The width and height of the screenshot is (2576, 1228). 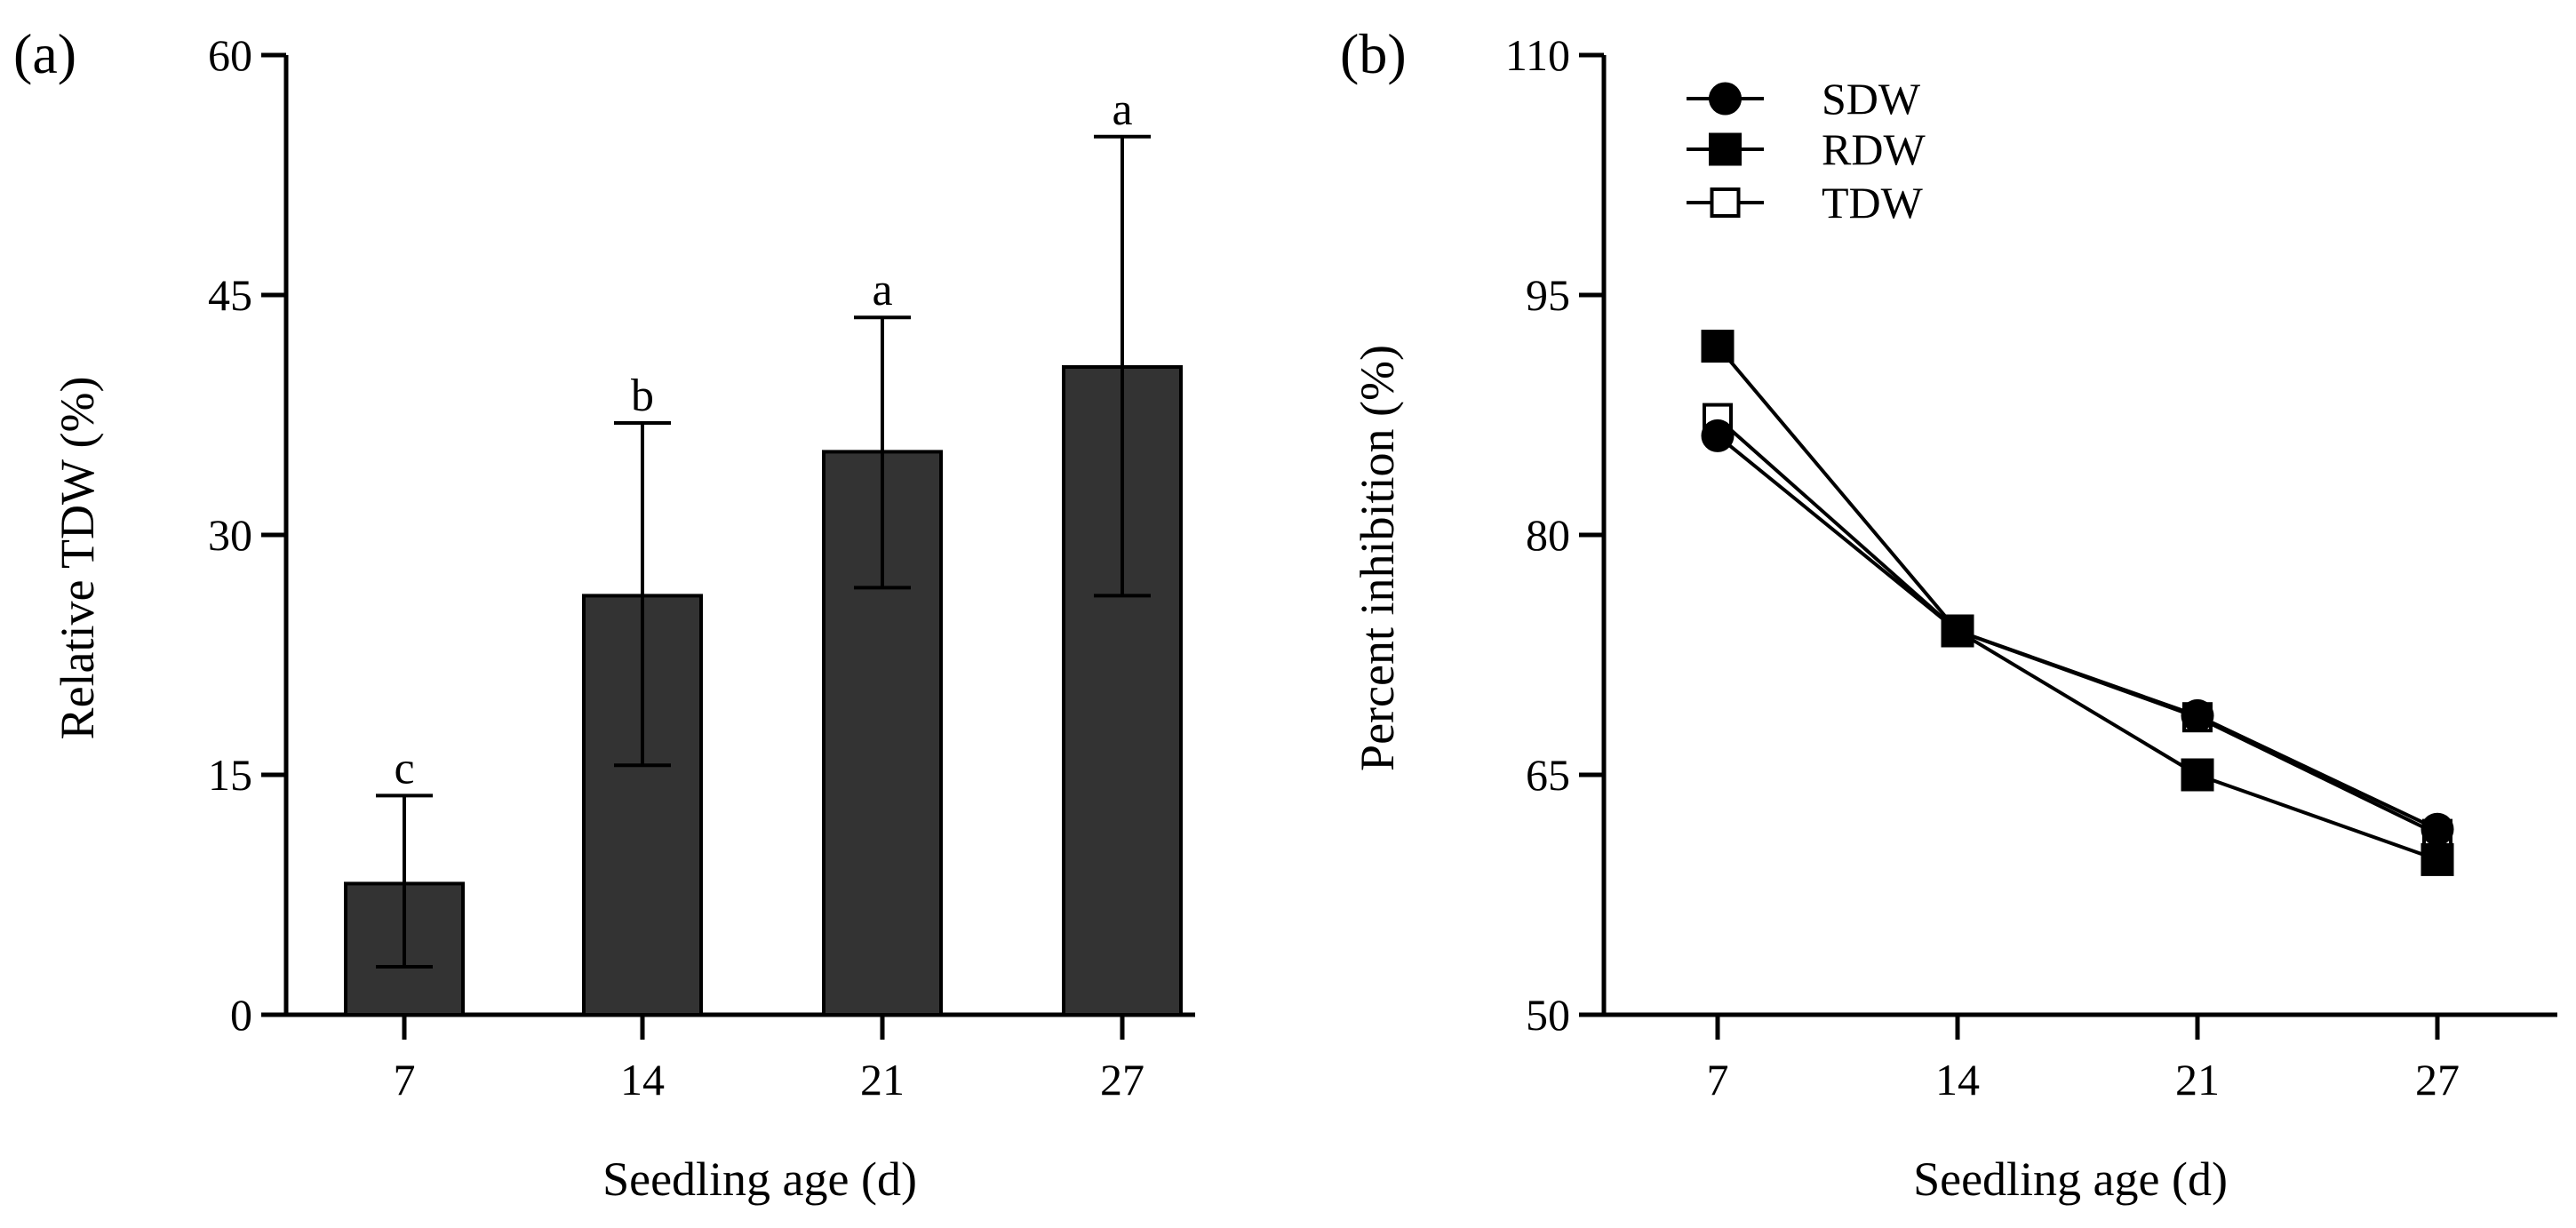 I want to click on panel-b-legend-entry-rdw: RDW, so click(x=1806, y=149).